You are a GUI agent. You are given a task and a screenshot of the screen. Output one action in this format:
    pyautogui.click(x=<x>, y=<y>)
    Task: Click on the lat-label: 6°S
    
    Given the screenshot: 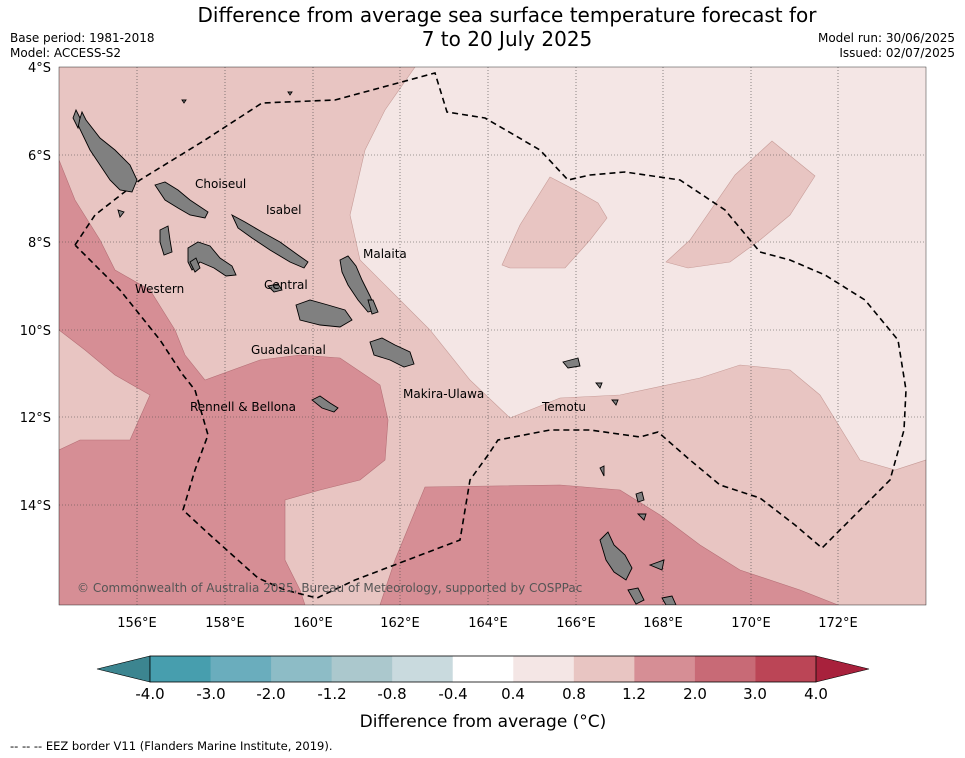 What is the action you would take?
    pyautogui.click(x=39, y=156)
    